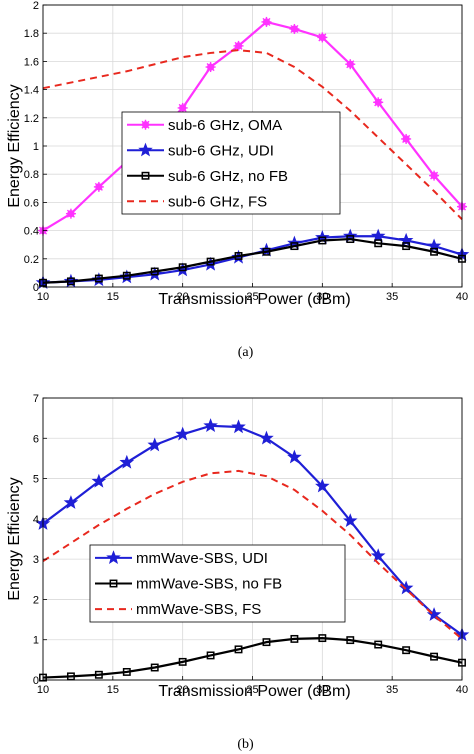  Describe the element at coordinates (31, 175) in the screenshot. I see `y-tick-label: 0.8` at that location.